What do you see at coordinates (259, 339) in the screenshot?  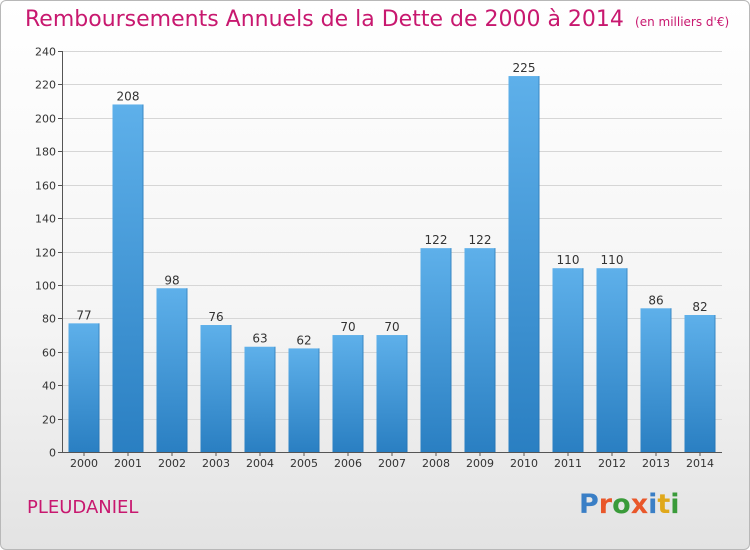 I see `data-label: 63` at bounding box center [259, 339].